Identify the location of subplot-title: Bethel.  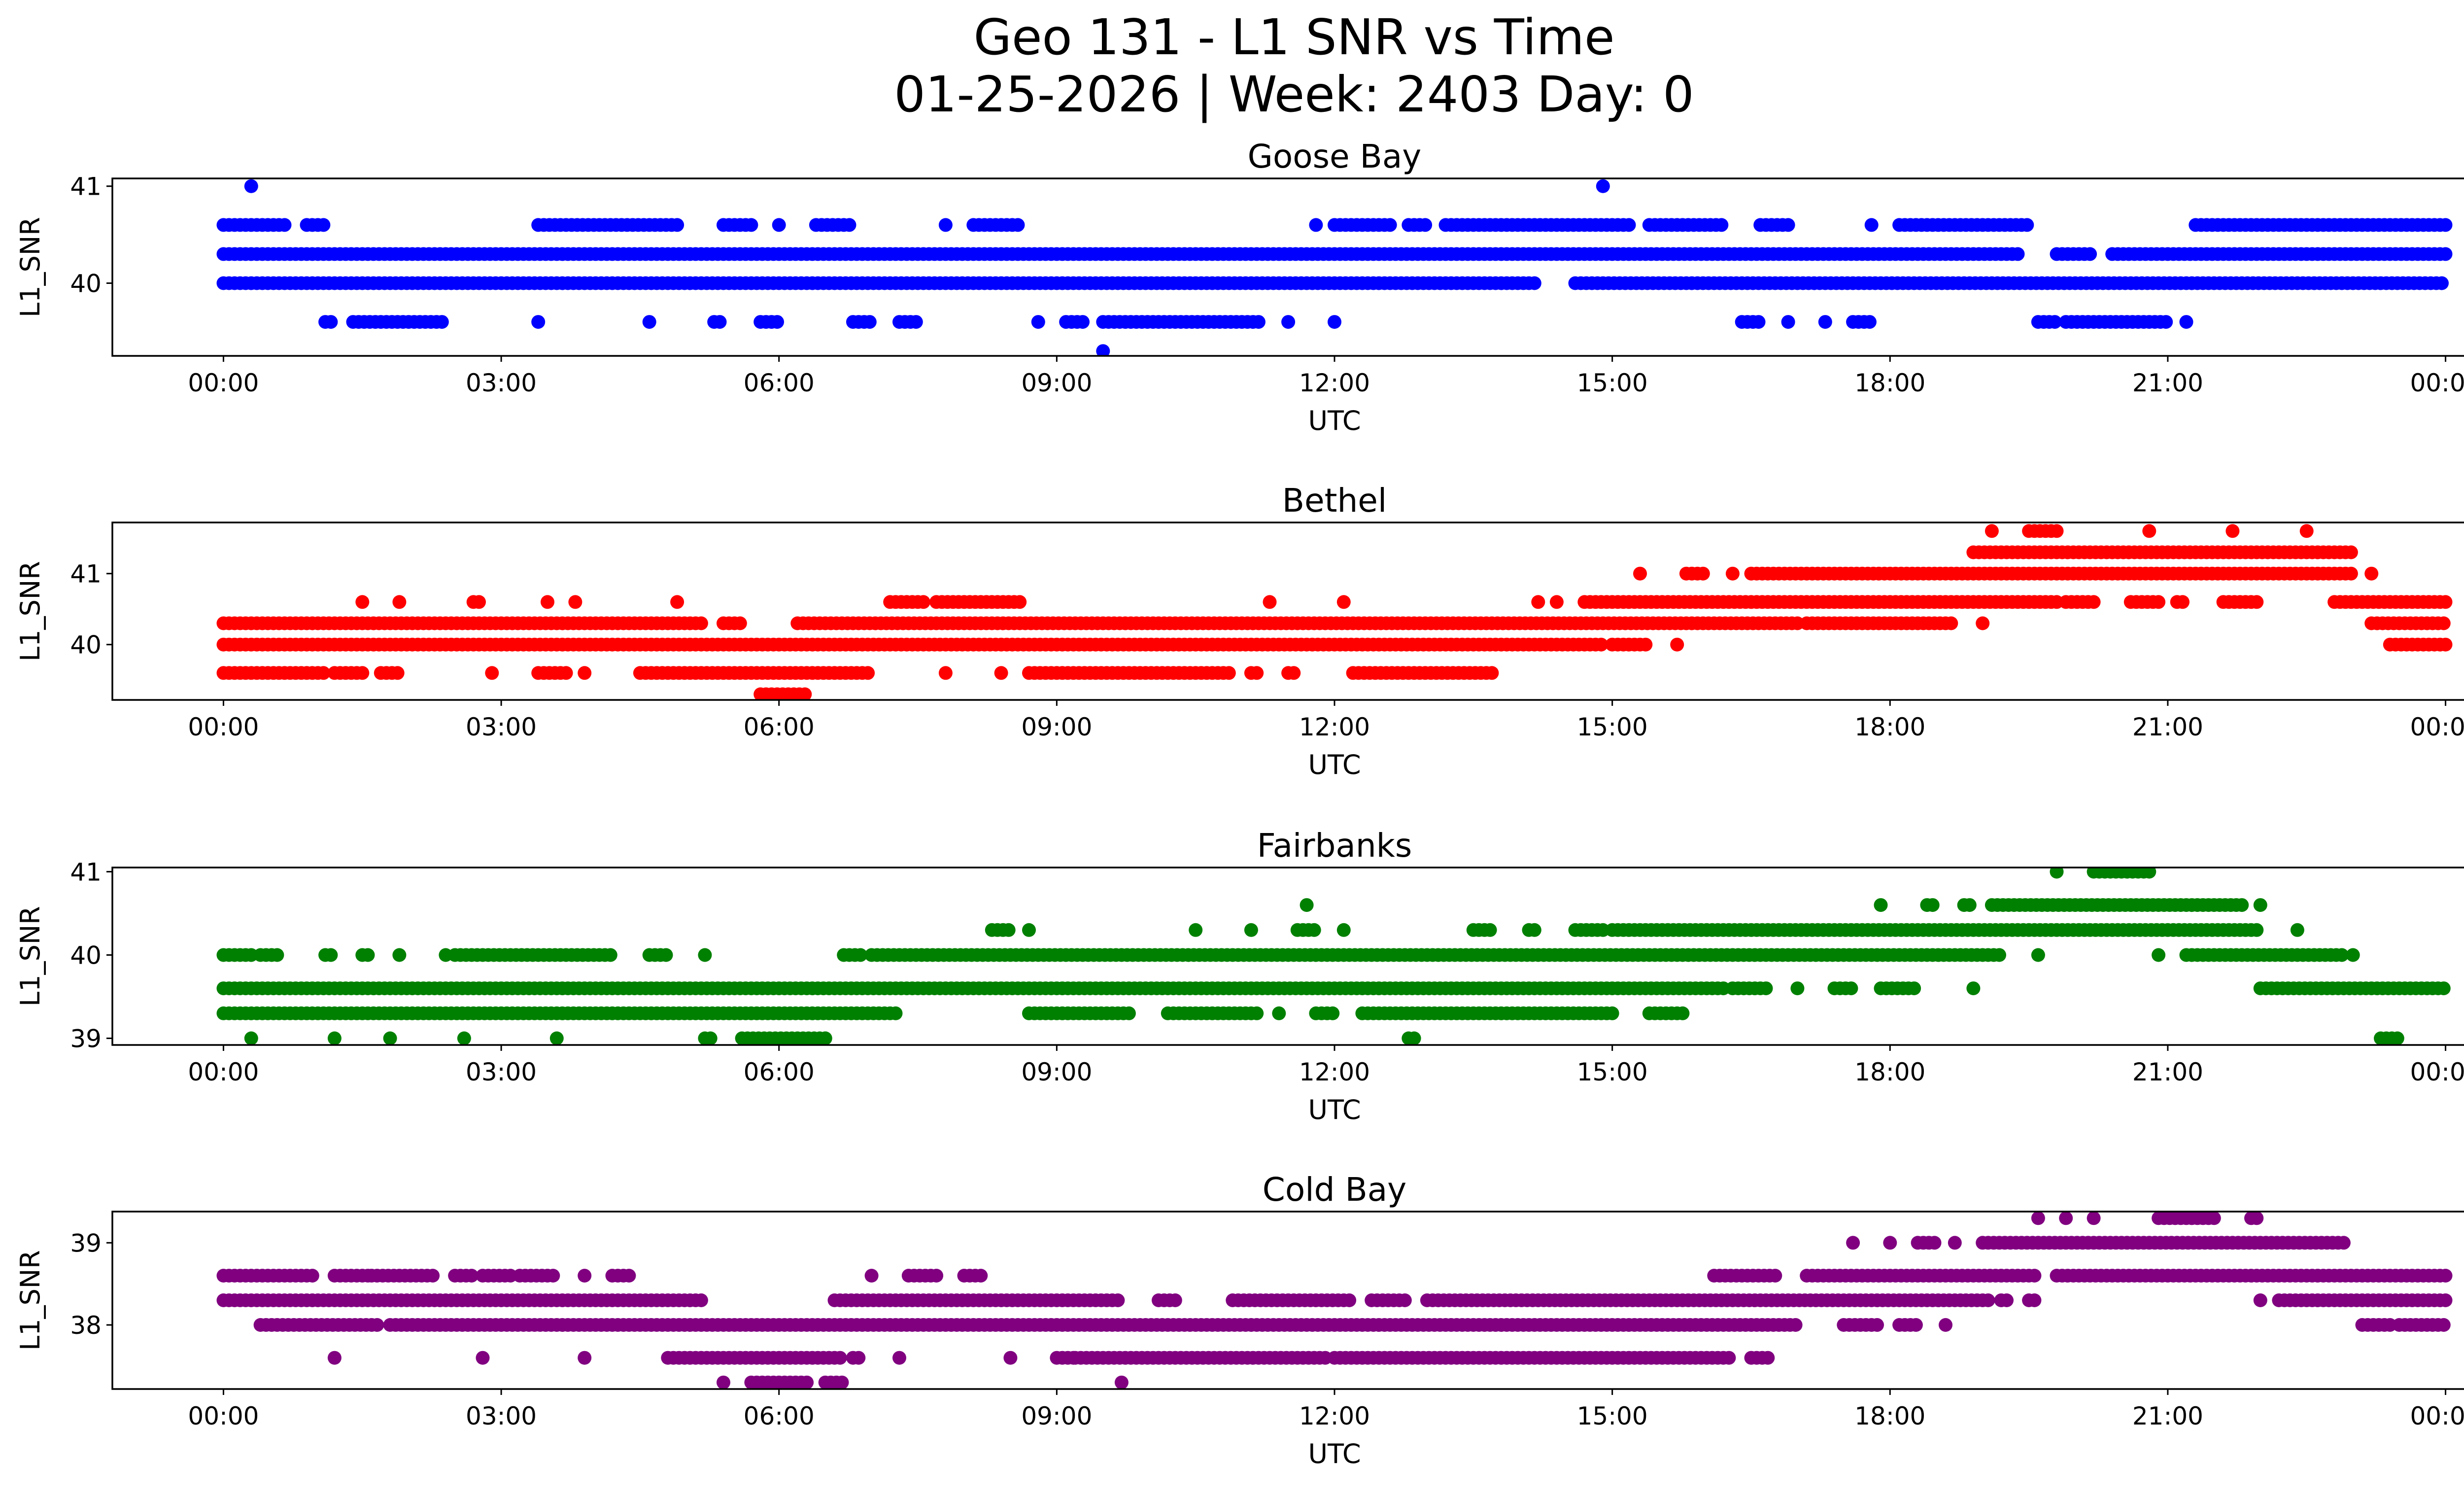
(1334, 501).